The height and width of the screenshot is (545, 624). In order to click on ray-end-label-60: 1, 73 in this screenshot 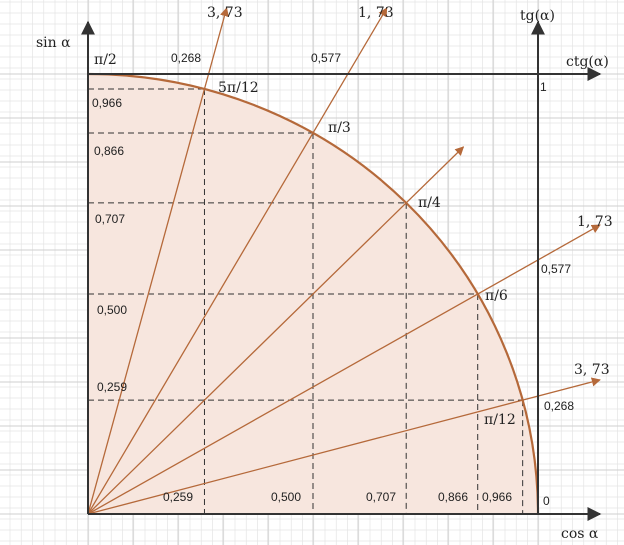, I will do `click(376, 13)`.